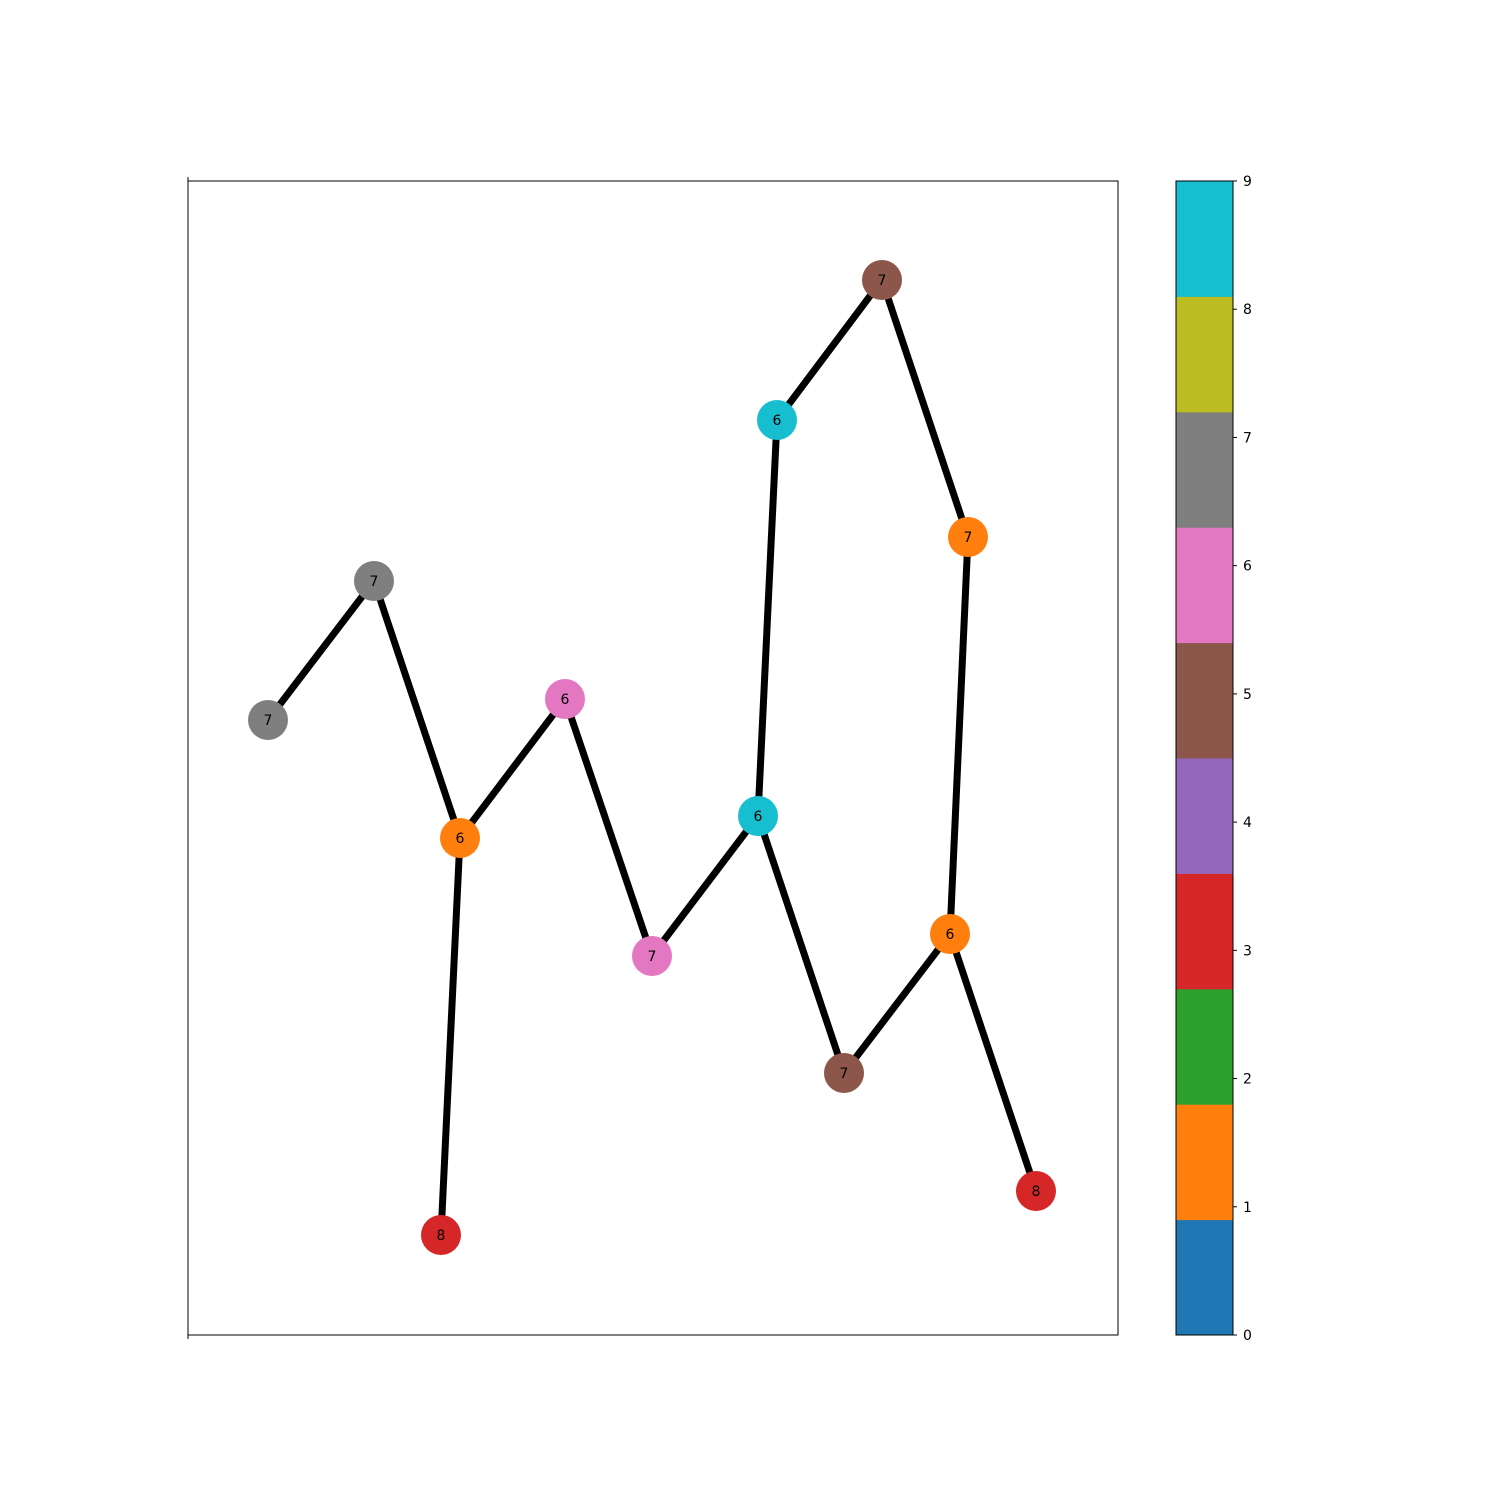  Describe the element at coordinates (1247, 1080) in the screenshot. I see `colorbar-tick-label: 2` at that location.